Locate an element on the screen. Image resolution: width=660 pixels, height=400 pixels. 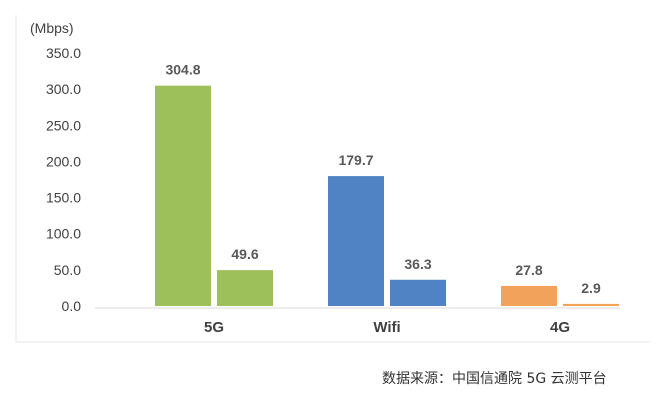
y-tick-label: 0.0 is located at coordinates (72, 306).